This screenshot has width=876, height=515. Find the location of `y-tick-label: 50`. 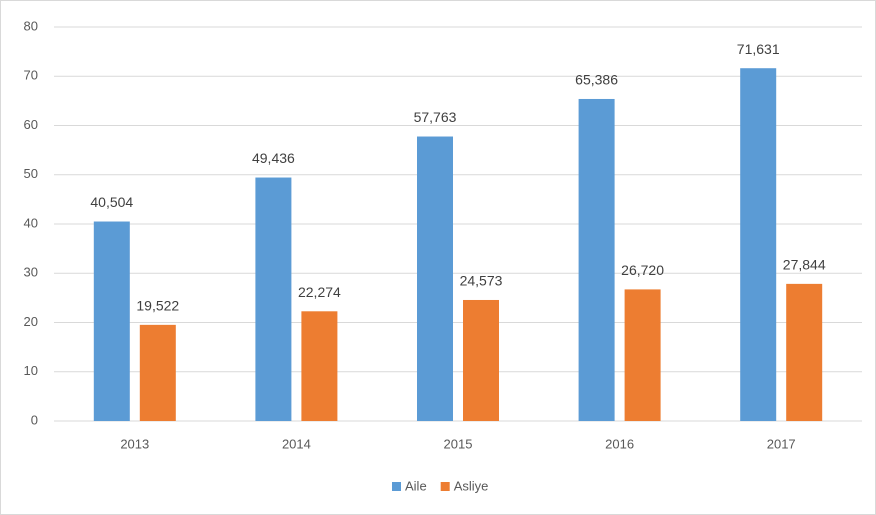

y-tick-label: 50 is located at coordinates (31, 173).